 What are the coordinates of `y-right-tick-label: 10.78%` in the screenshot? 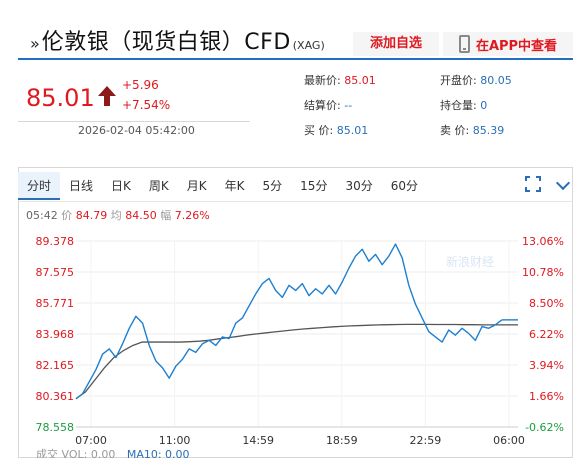 It's located at (543, 272).